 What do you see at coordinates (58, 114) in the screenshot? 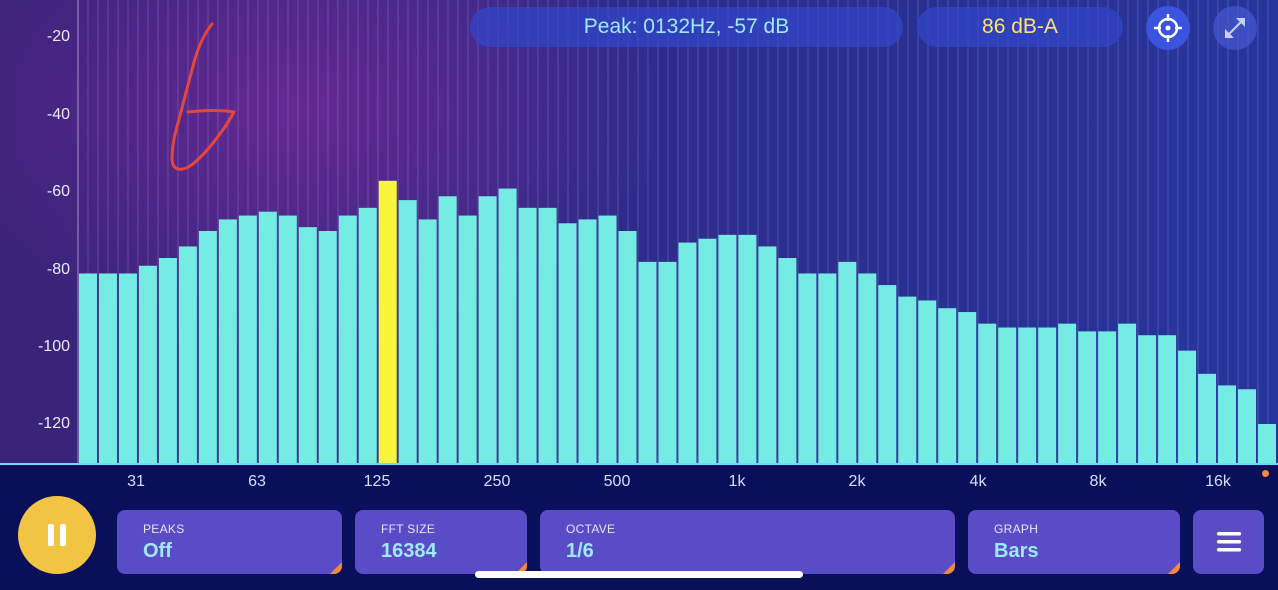
I see `y-tick-label: -40` at bounding box center [58, 114].